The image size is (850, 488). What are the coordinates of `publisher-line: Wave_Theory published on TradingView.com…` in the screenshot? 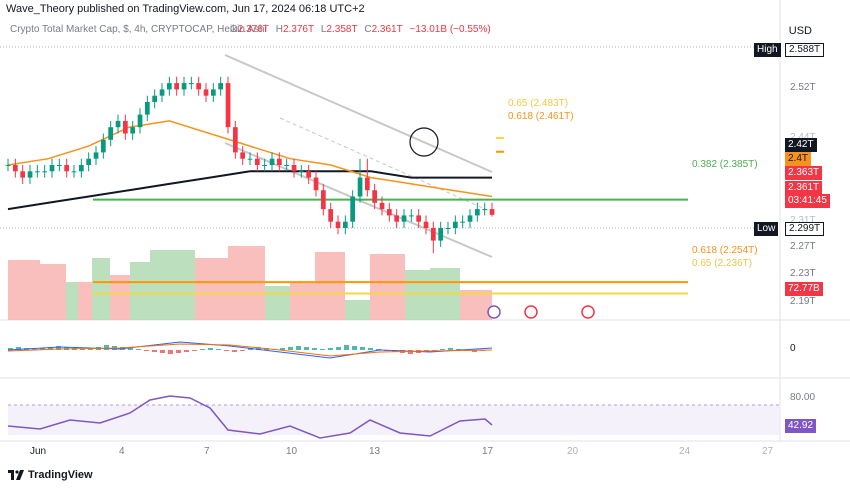 It's located at (185, 9).